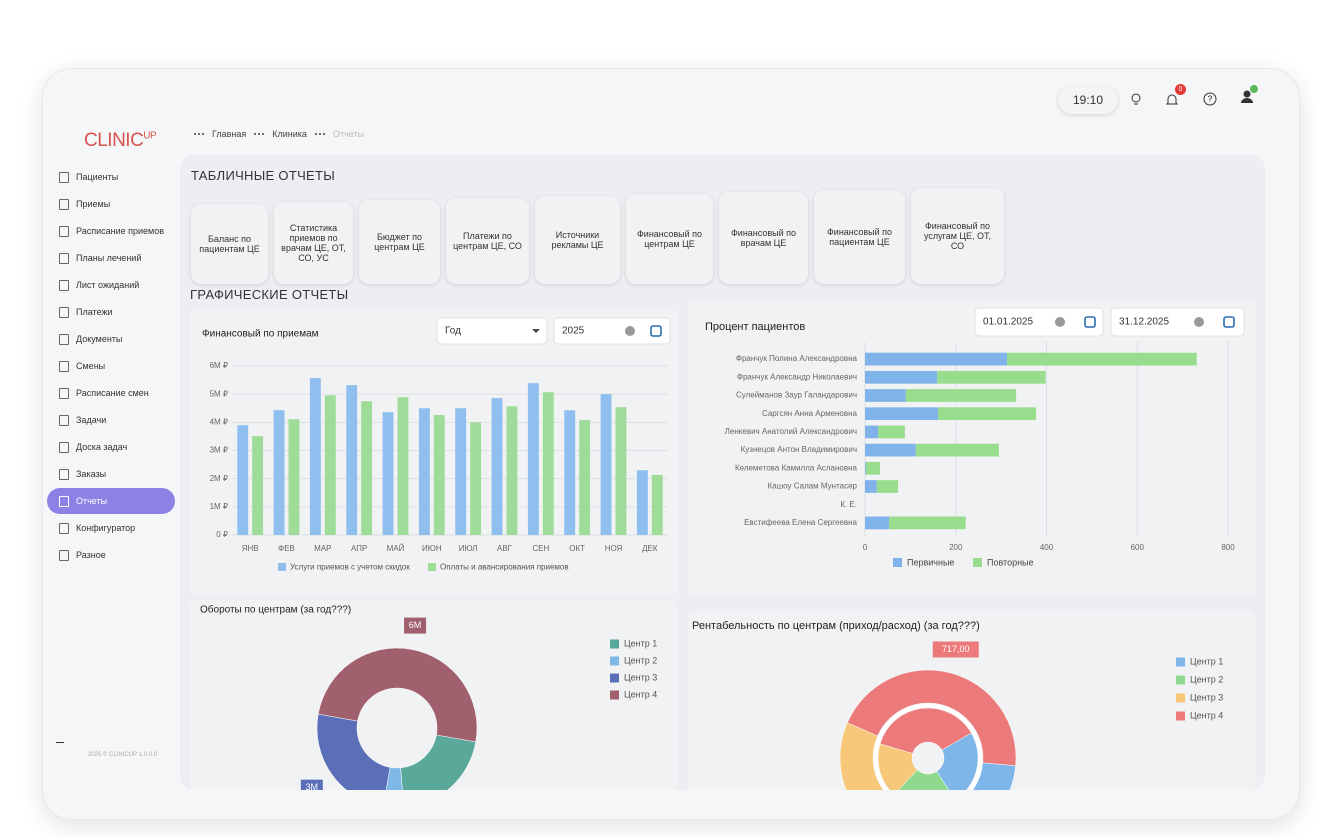 This screenshot has width=1341, height=837. What do you see at coordinates (91, 420) in the screenshot?
I see `nav-label: Задачи` at bounding box center [91, 420].